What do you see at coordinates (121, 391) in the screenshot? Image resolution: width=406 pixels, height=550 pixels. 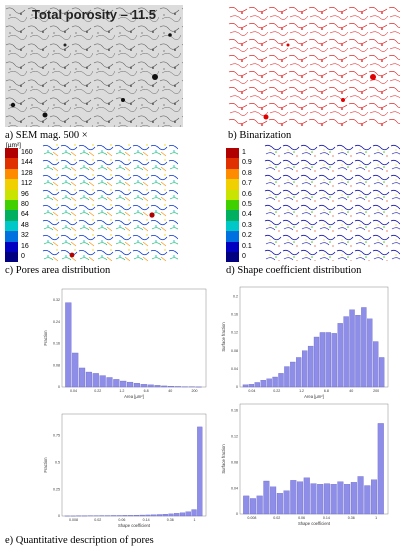 I see `x-tick-label: 1.2` at bounding box center [121, 391].